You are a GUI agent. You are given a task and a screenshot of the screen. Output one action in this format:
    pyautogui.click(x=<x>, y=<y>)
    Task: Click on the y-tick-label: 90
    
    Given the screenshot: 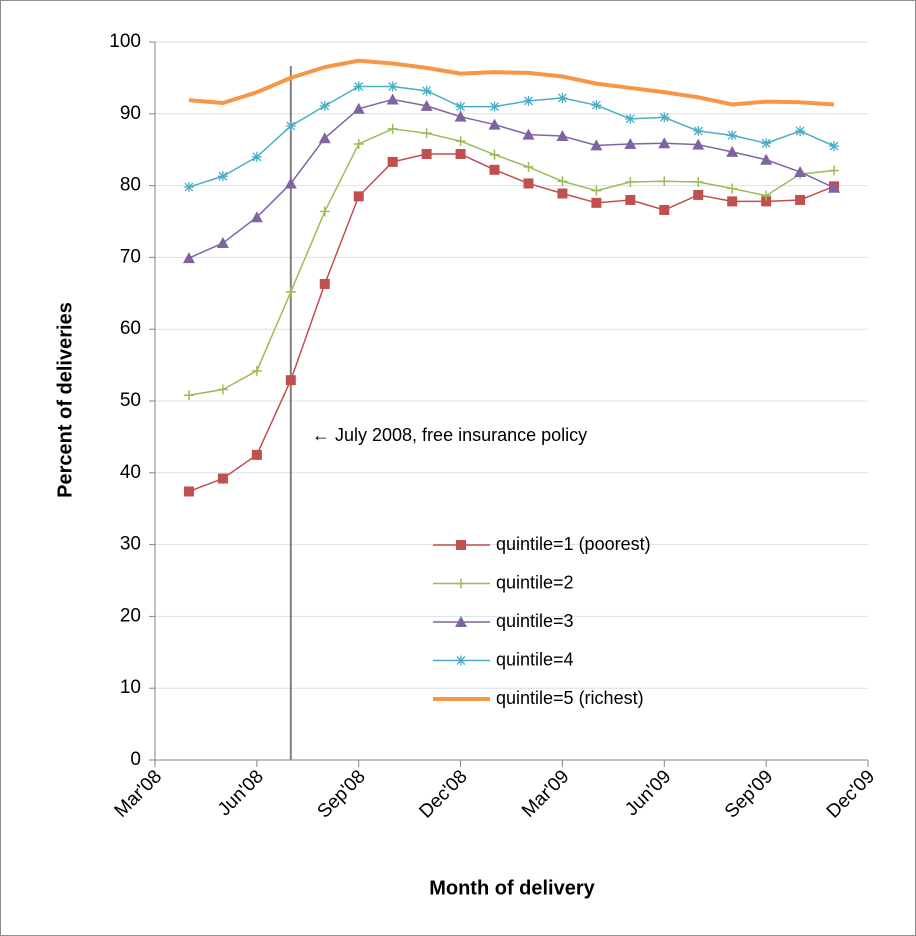 What is the action you would take?
    pyautogui.click(x=130, y=113)
    